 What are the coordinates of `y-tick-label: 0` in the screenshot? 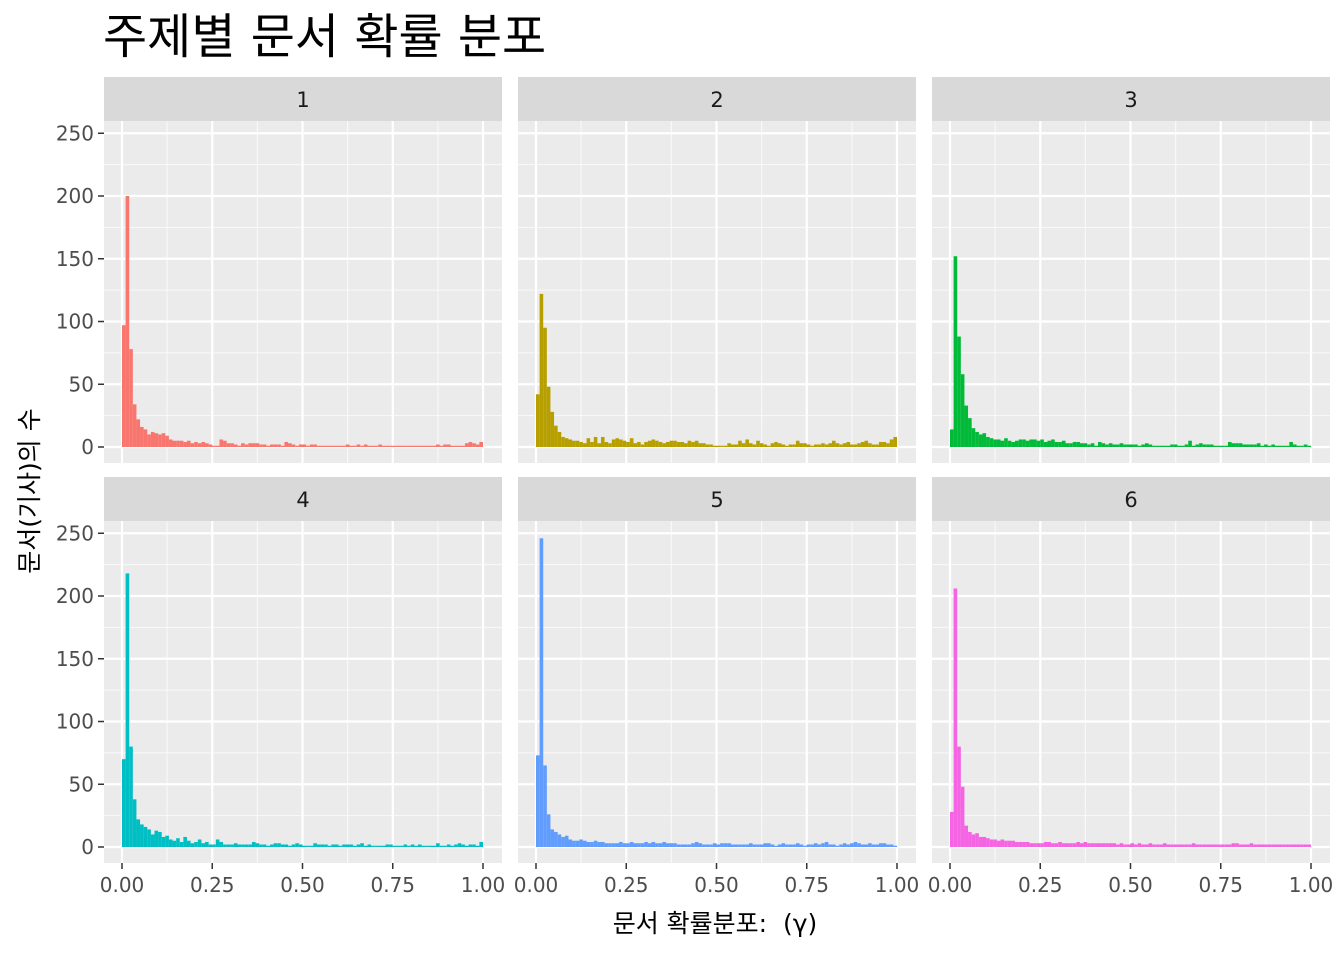 It's located at (87, 447).